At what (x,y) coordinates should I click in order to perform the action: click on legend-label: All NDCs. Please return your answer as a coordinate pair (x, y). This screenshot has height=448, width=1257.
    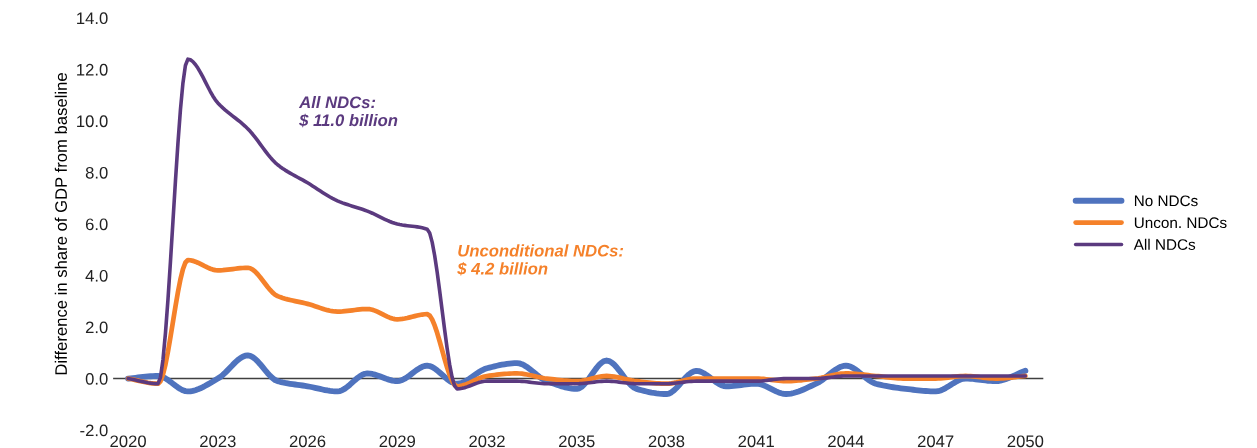
    Looking at the image, I should click on (1164, 244).